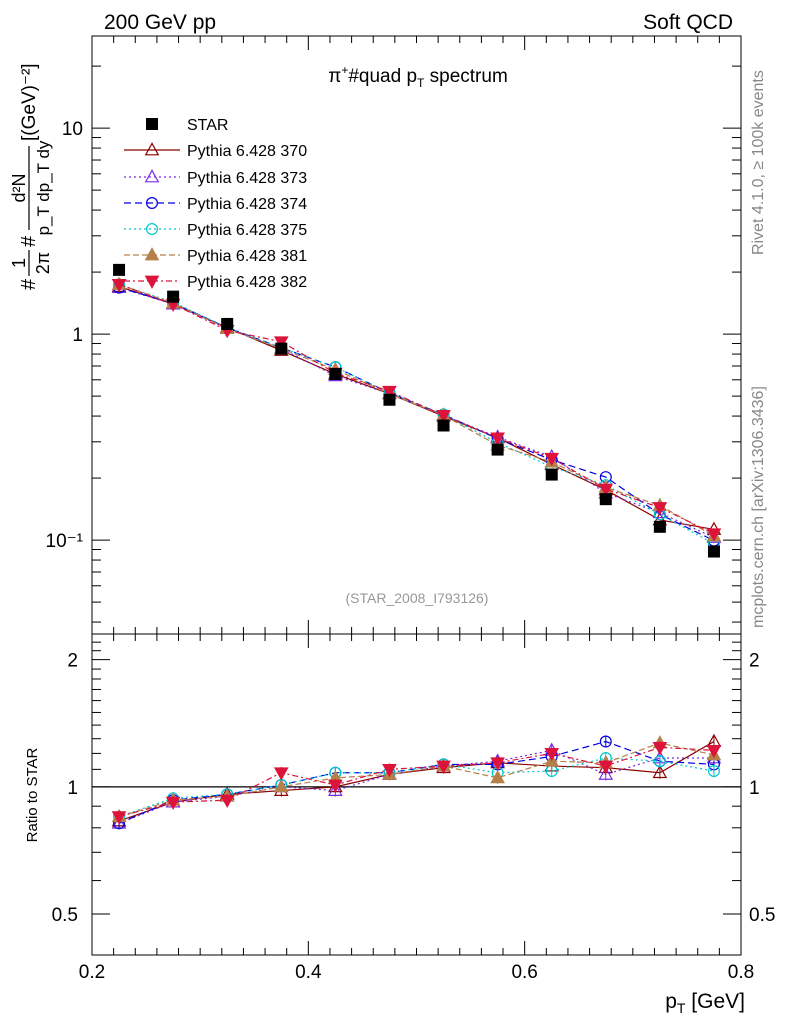  I want to click on legend-label-star: STAR, so click(207, 125).